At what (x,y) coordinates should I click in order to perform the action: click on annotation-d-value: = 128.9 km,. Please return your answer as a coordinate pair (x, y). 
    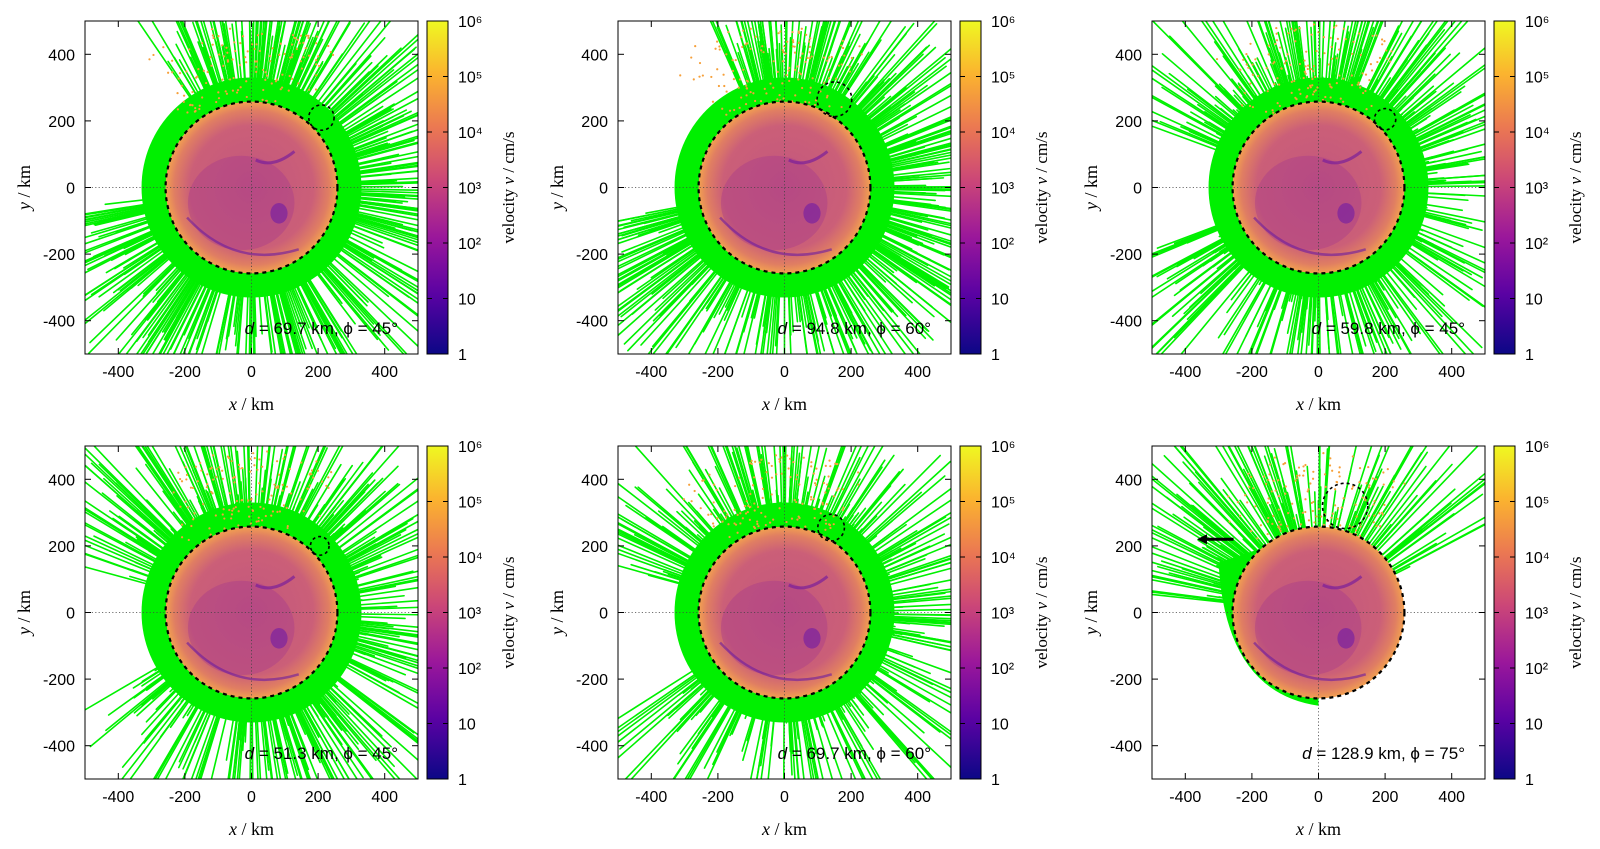
    Looking at the image, I should click on (1361, 753).